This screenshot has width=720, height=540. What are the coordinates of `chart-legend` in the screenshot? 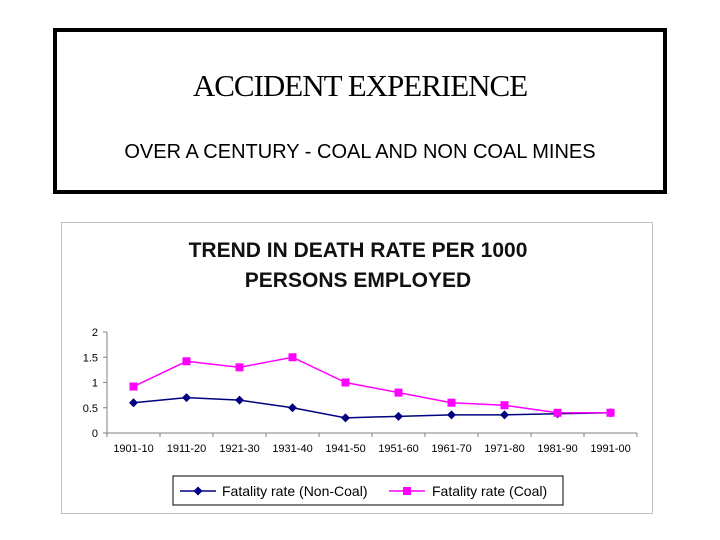 It's located at (368, 490).